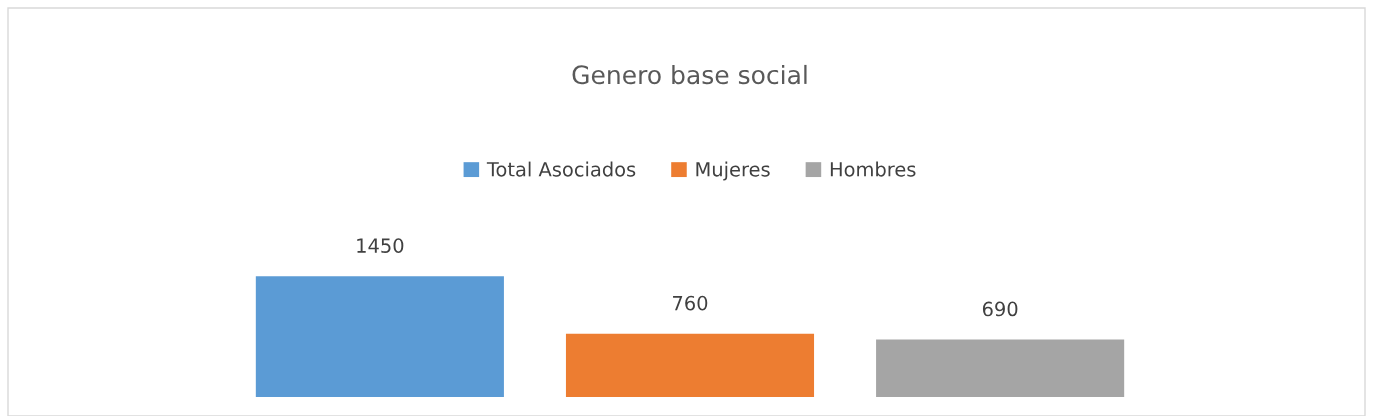 This screenshot has width=1373, height=416. Describe the element at coordinates (1000, 309) in the screenshot. I see `data-label: 690` at that location.